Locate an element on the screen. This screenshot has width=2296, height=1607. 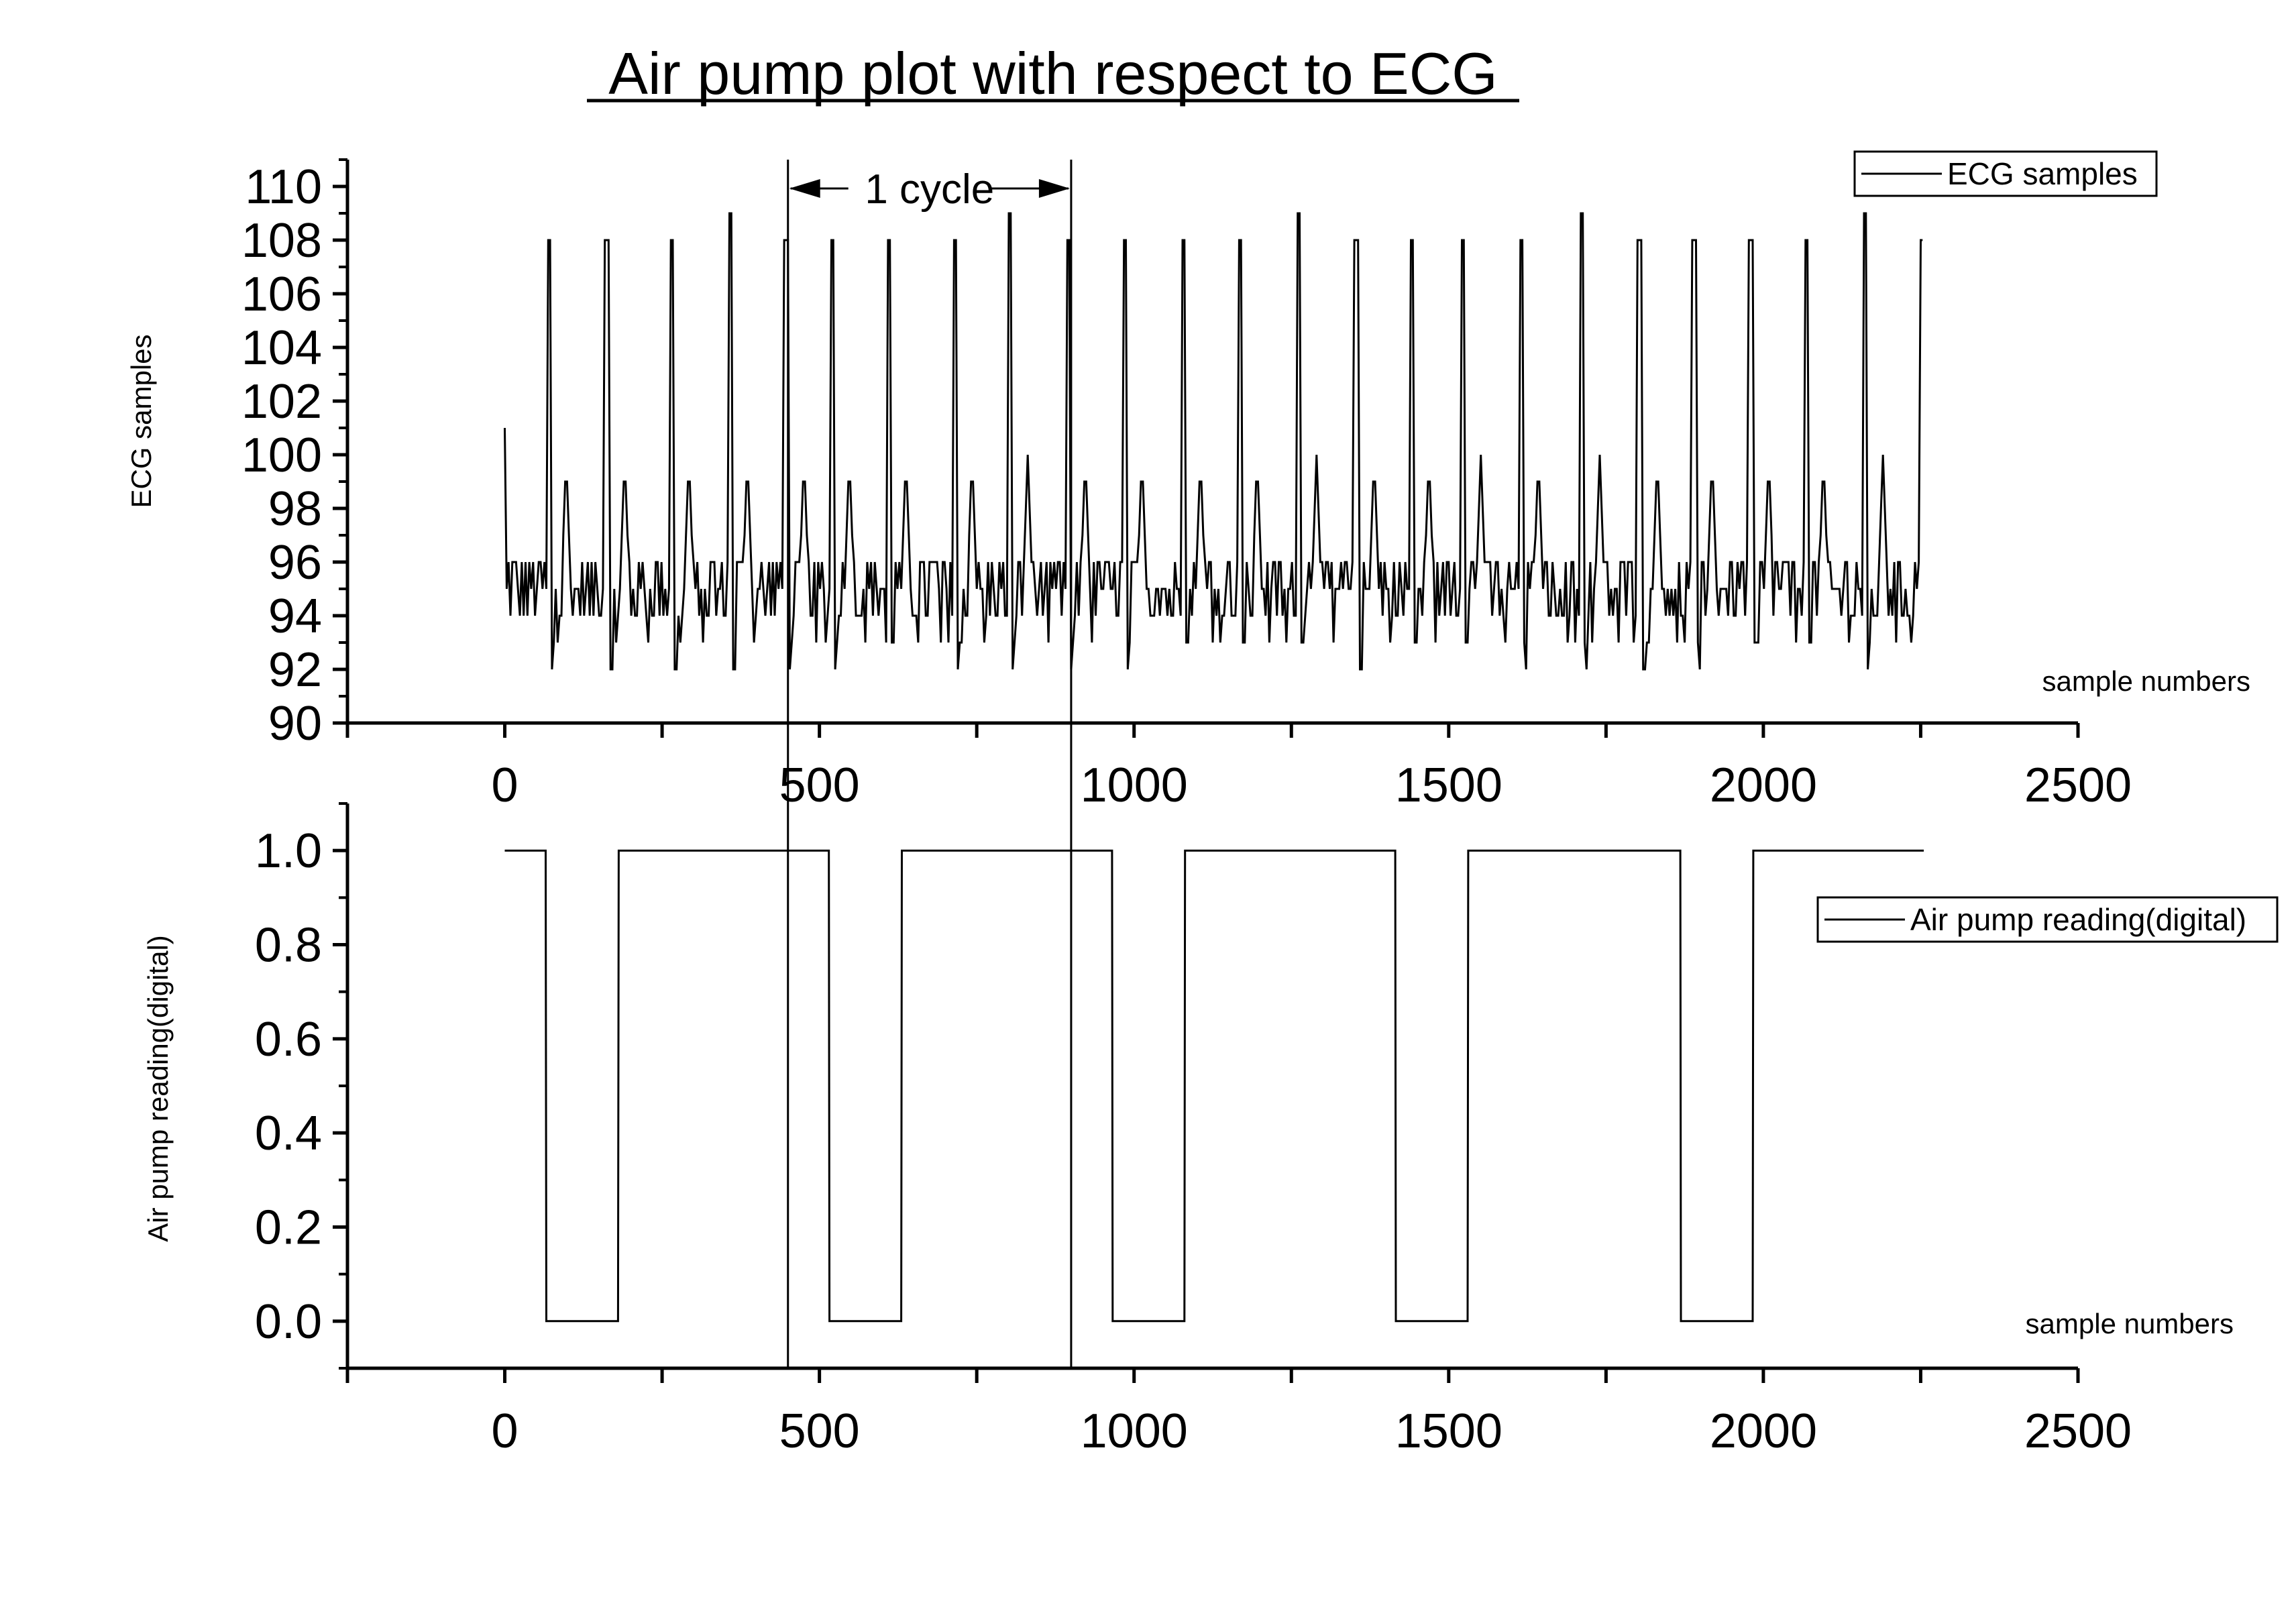
legend-label: Air pump reading(digital) is located at coordinates (2078, 919).